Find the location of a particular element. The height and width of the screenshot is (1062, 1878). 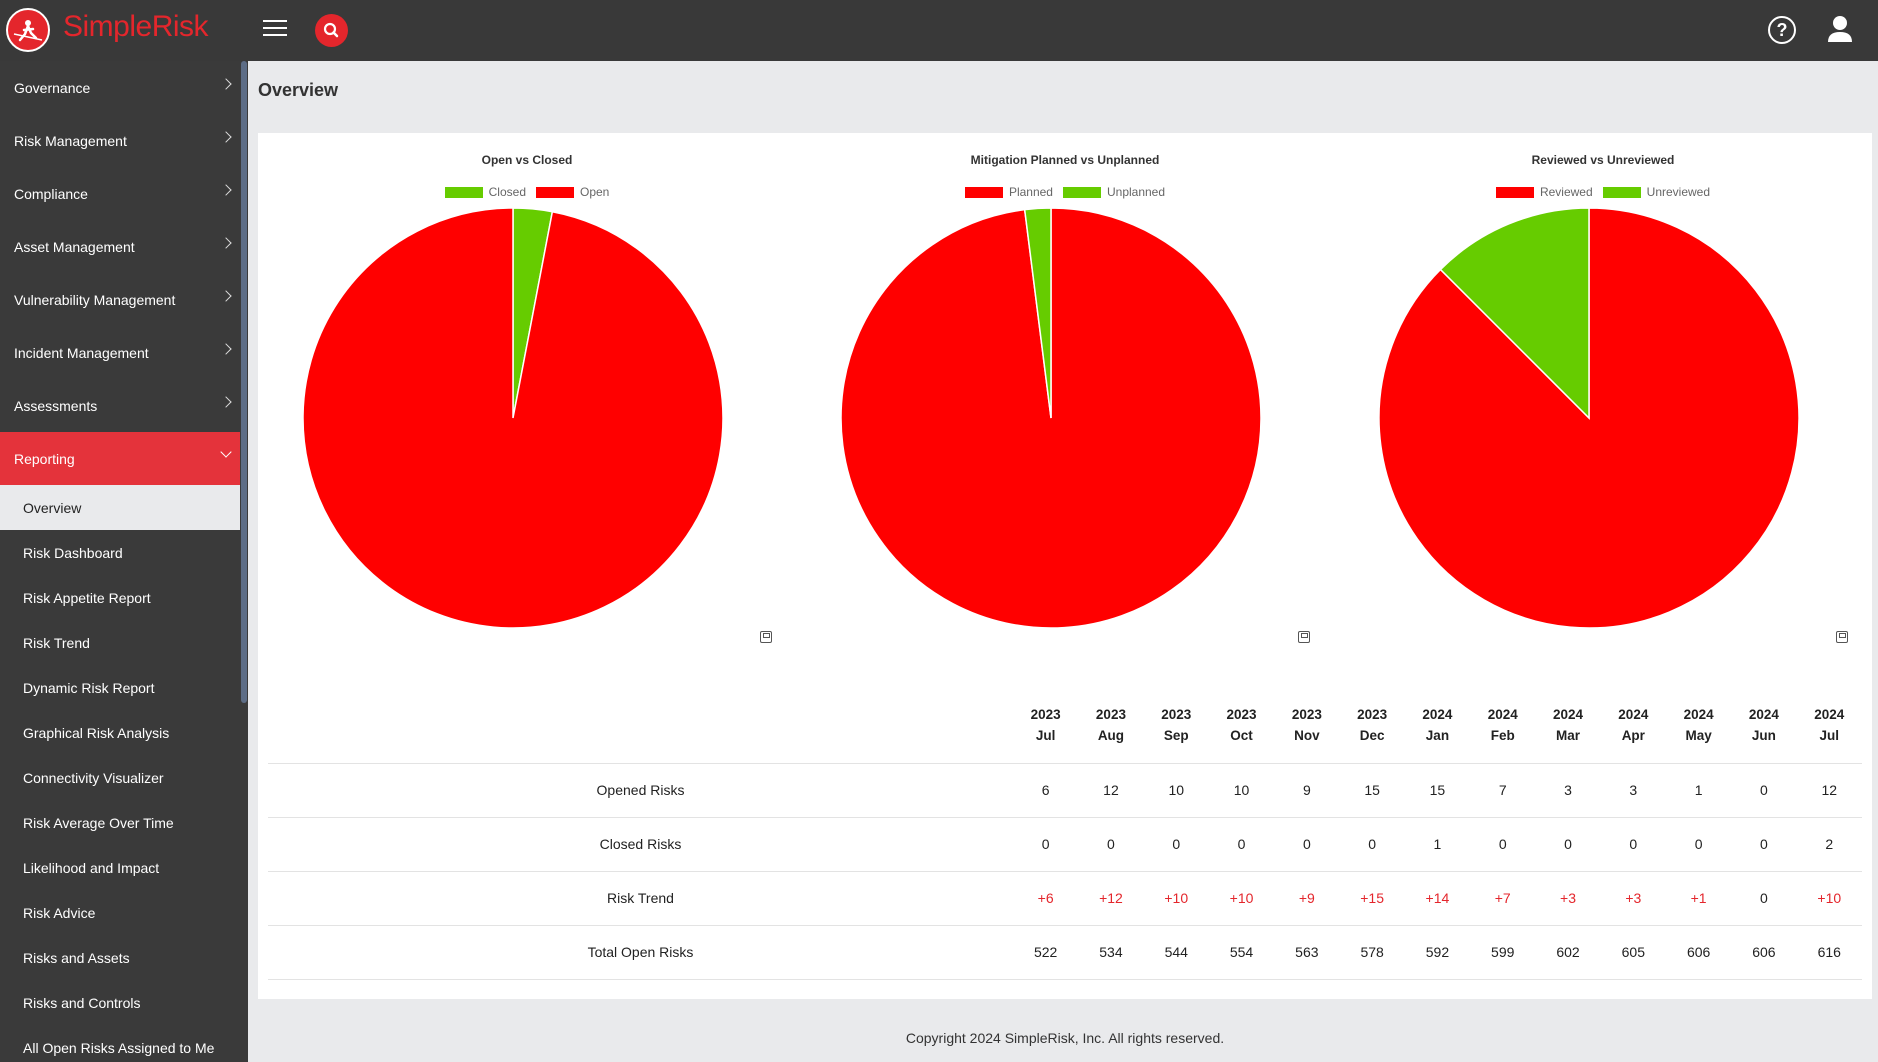

column-header: 2024 Jul is located at coordinates (1829, 726).